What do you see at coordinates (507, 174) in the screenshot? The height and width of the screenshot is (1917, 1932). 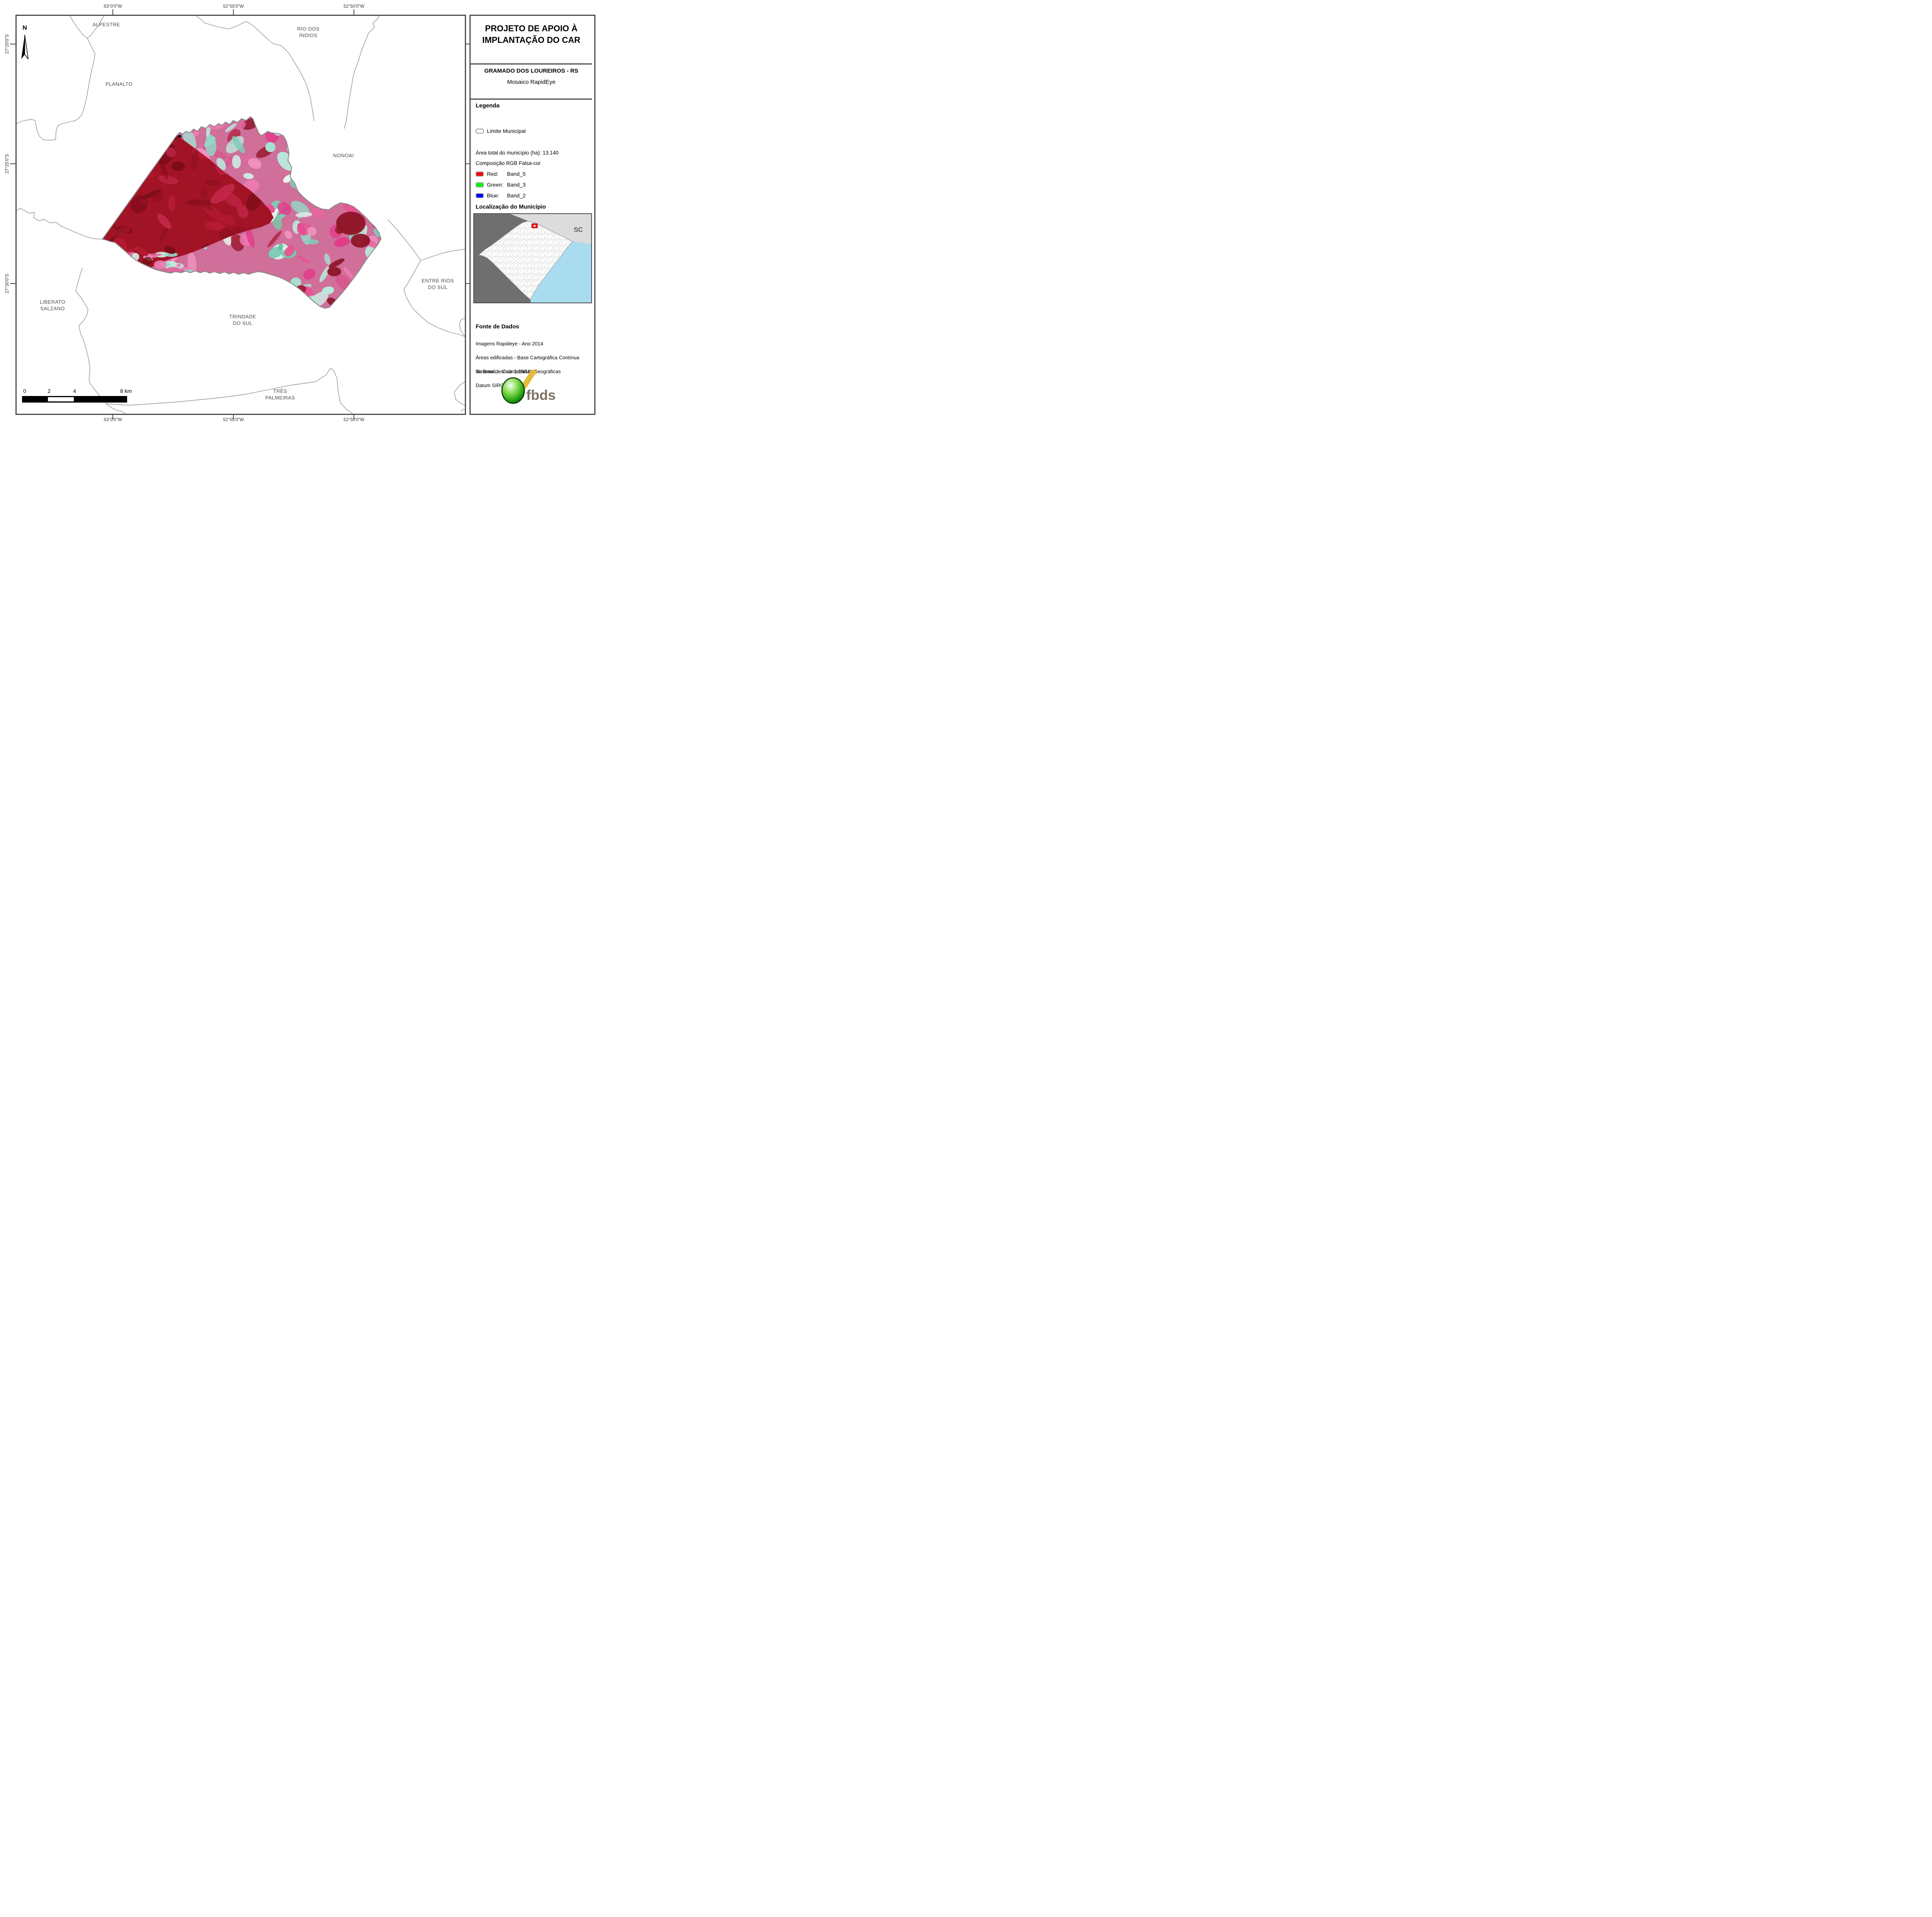 I see `band-label: Red: Band_5` at bounding box center [507, 174].